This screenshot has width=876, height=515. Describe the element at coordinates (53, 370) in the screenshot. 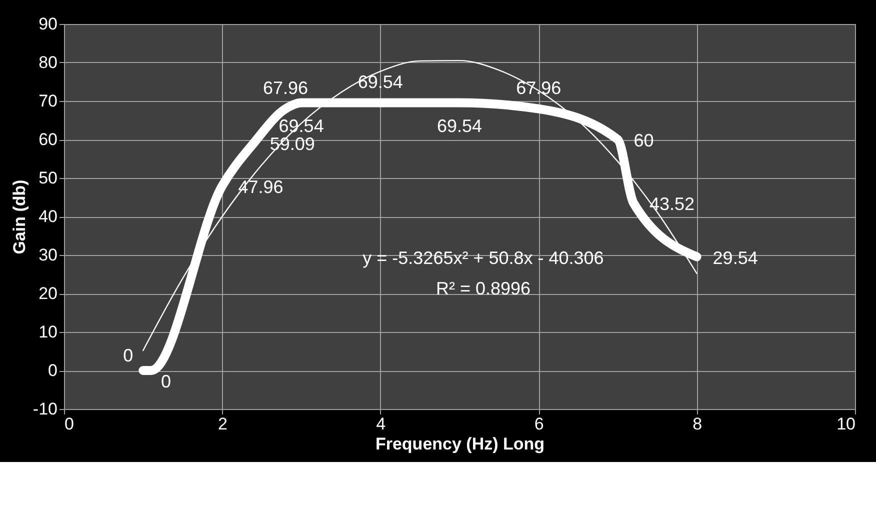

I see `y-tick-label: 0` at that location.